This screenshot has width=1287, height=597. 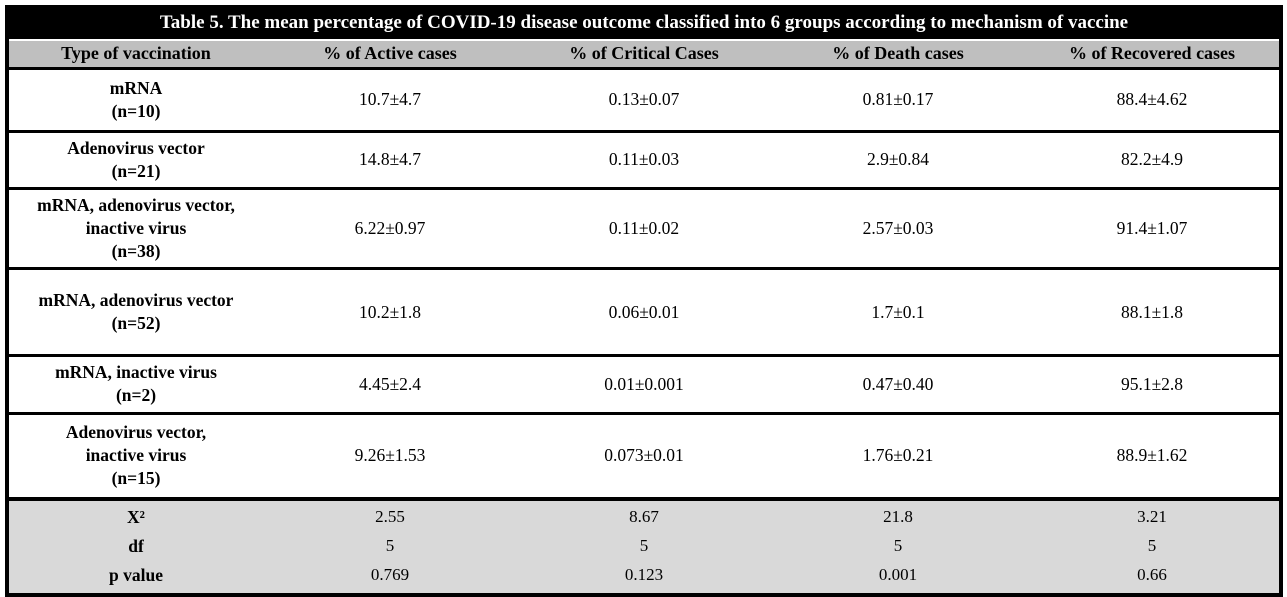 What do you see at coordinates (390, 99) in the screenshot?
I see `cell-active: 10.7±4.7` at bounding box center [390, 99].